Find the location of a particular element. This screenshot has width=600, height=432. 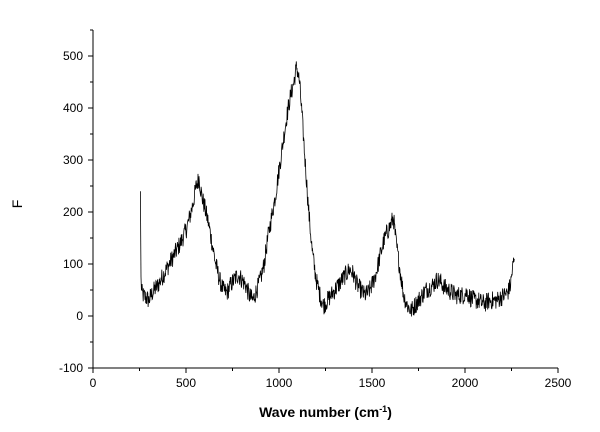

y-tick-label: 300 is located at coordinates (73, 160).